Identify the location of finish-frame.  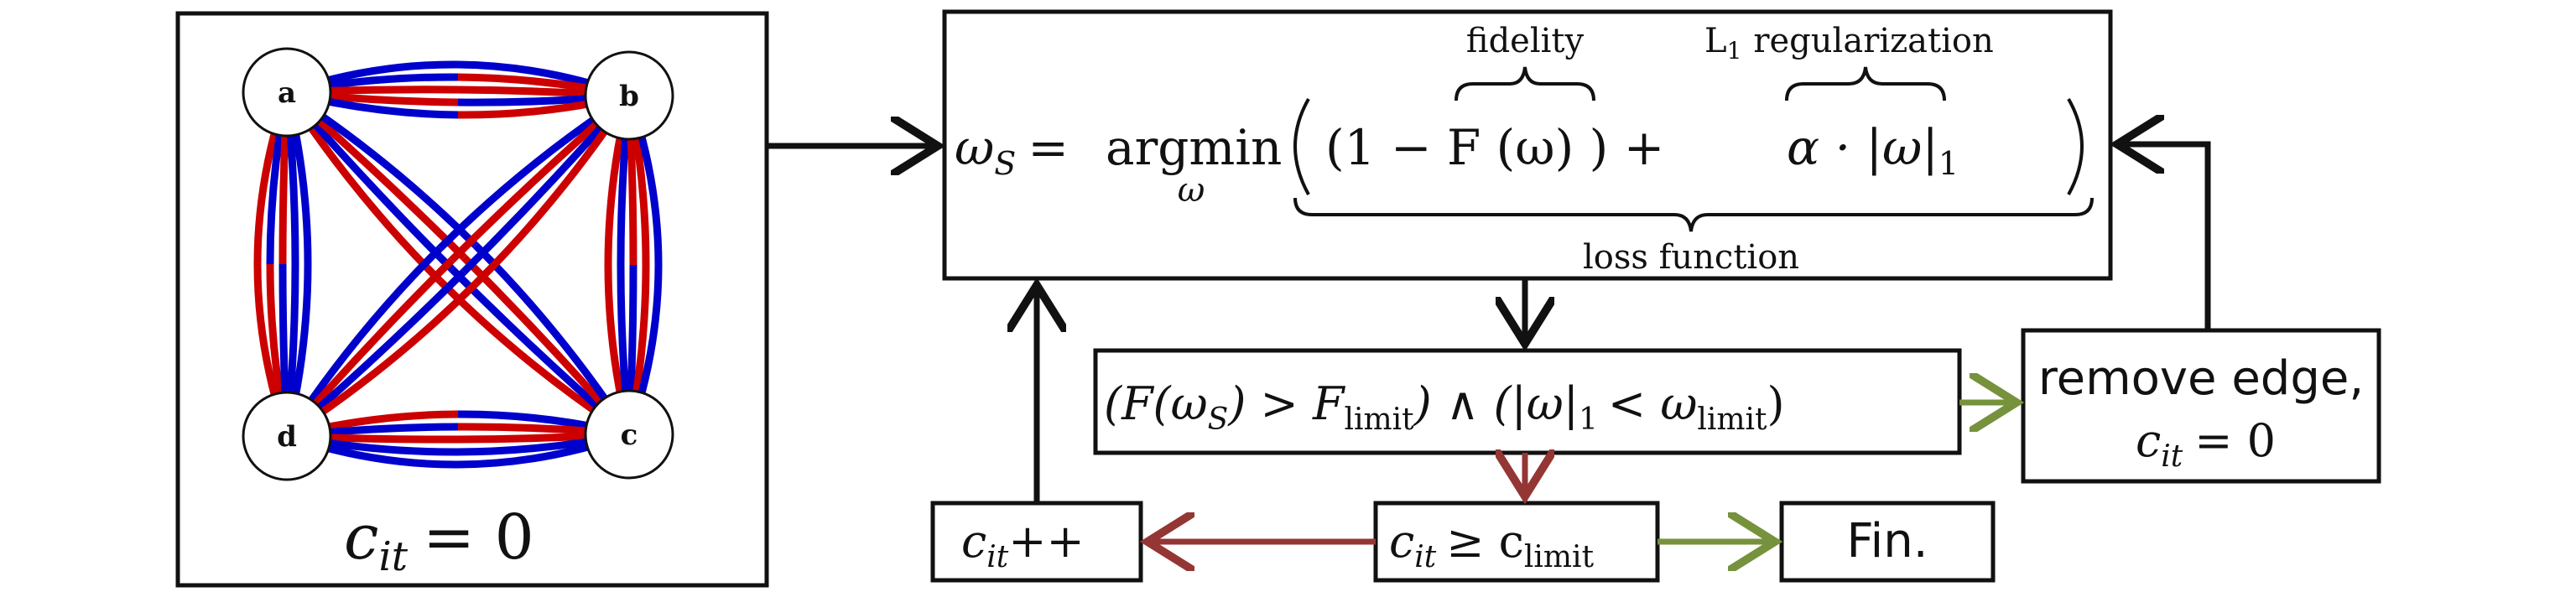
(1887, 542).